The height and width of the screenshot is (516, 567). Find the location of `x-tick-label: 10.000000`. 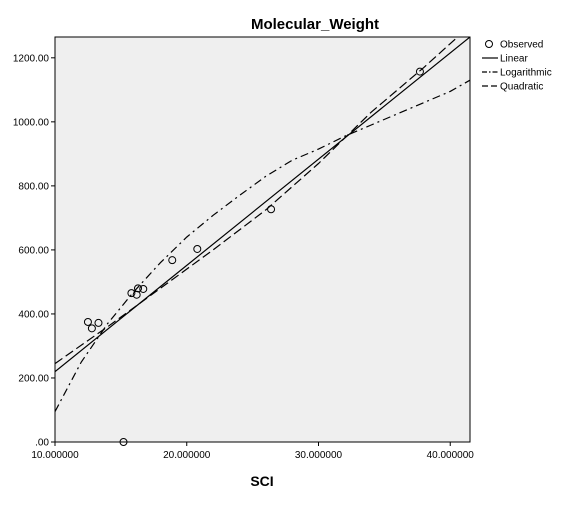

x-tick-label: 10.000000 is located at coordinates (55, 455).